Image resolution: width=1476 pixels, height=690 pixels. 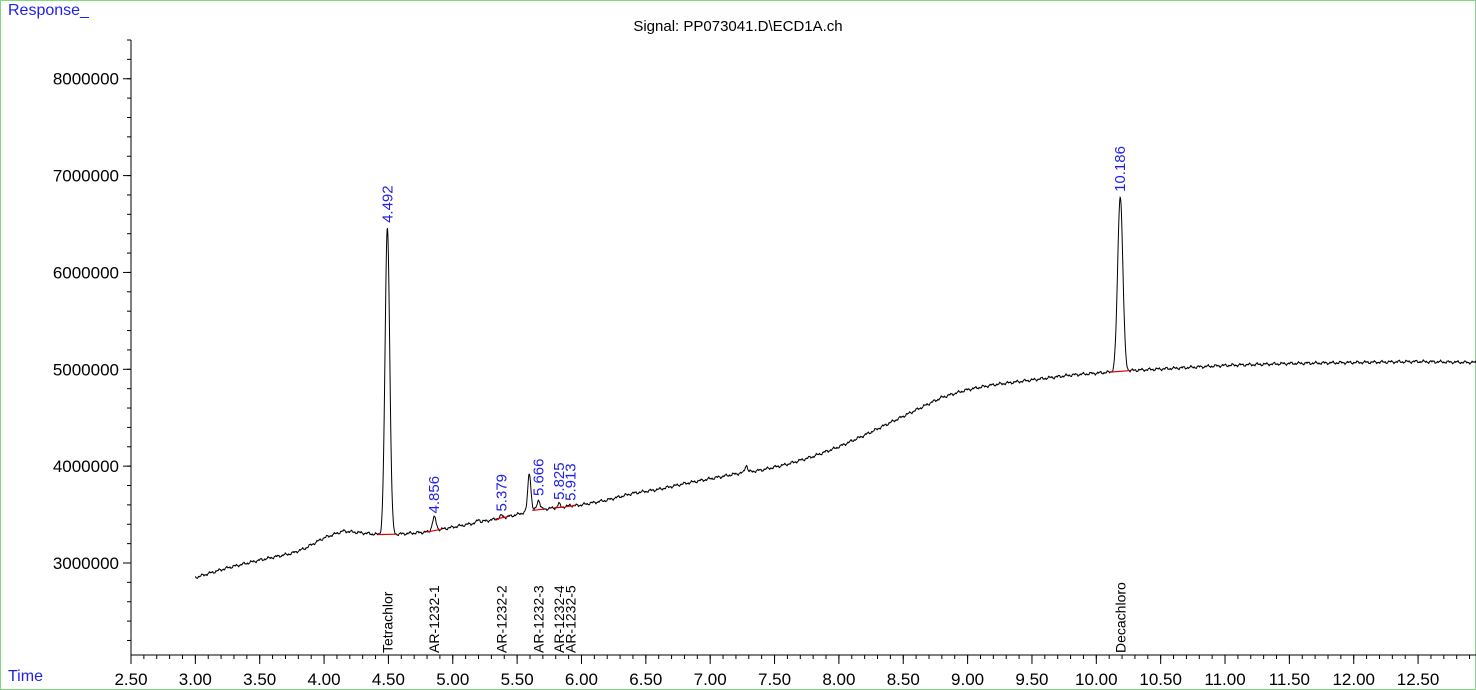 I want to click on compound-label: Tetrachlor, so click(x=387, y=622).